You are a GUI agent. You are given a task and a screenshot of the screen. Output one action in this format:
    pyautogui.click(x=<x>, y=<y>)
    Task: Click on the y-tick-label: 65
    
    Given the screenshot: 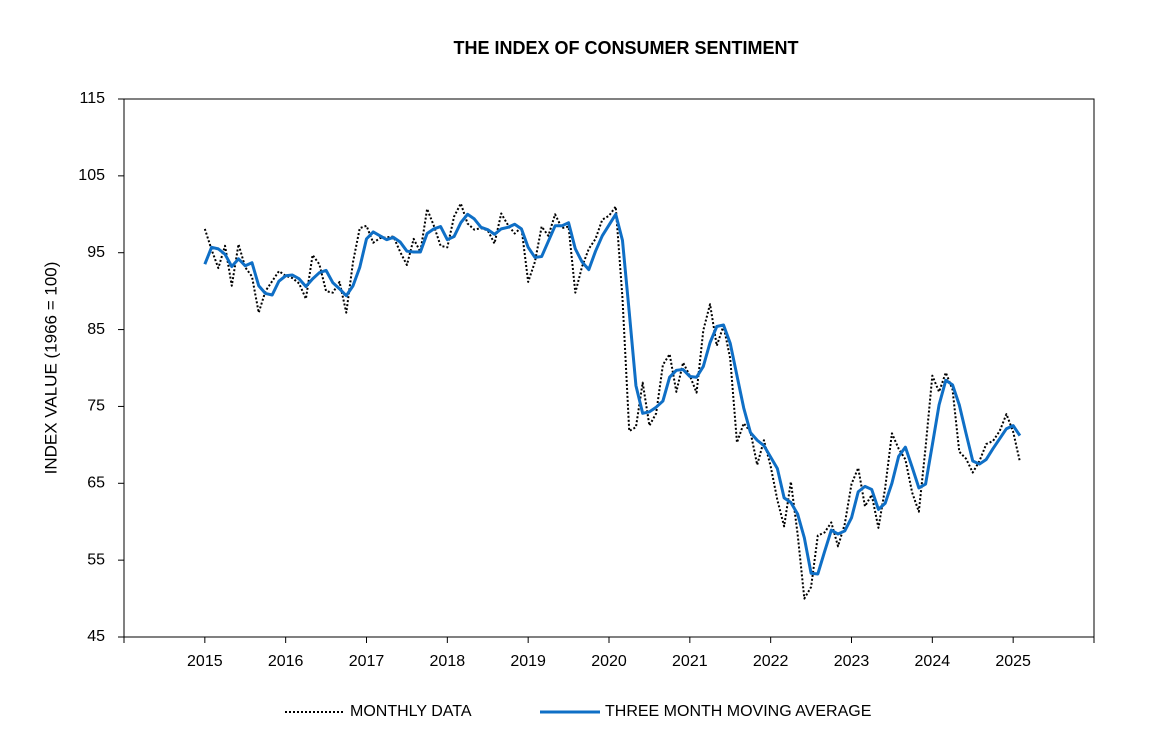 What is the action you would take?
    pyautogui.click(x=96, y=483)
    